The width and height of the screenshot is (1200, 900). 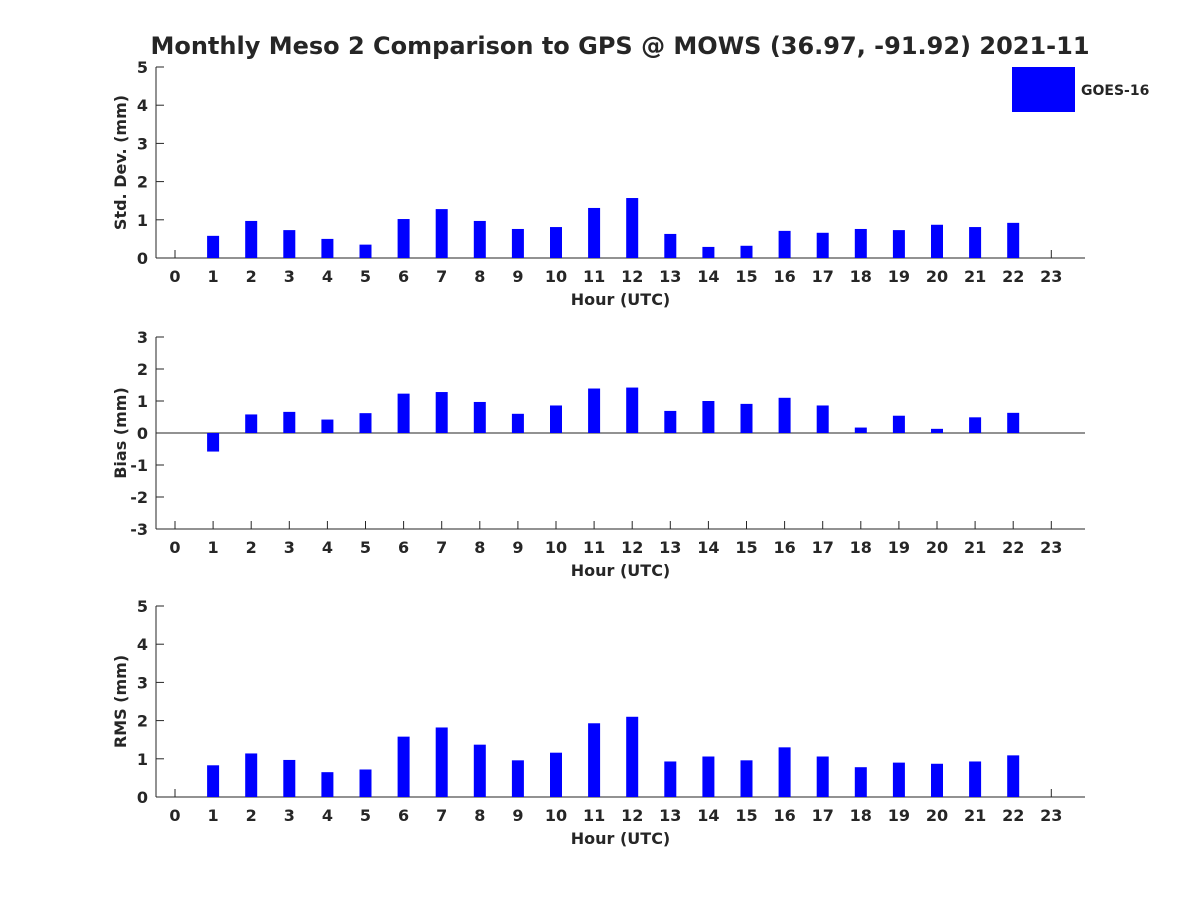 What do you see at coordinates (594, 815) in the screenshot?
I see `rms-x-tick-label: 11` at bounding box center [594, 815].